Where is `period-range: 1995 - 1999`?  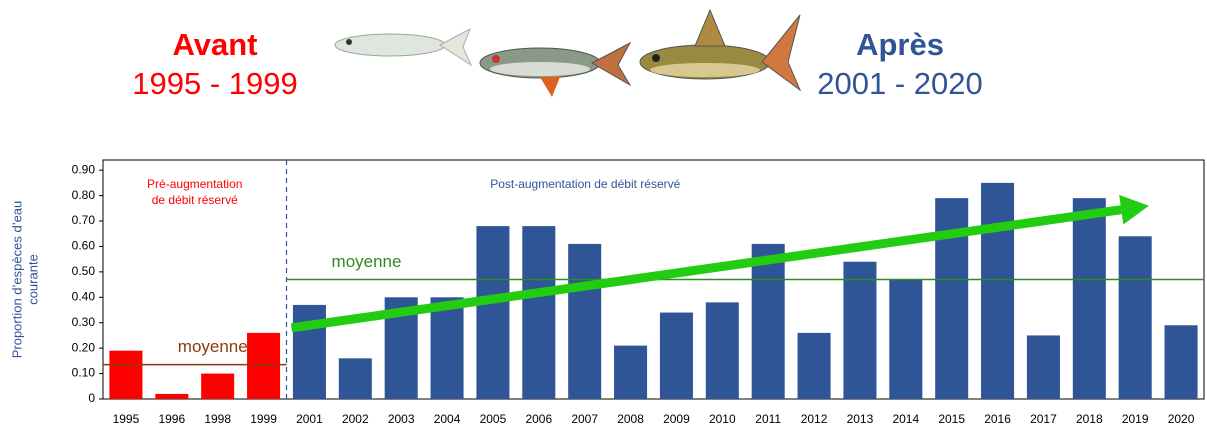
period-range: 1995 - 1999 is located at coordinates (214, 83).